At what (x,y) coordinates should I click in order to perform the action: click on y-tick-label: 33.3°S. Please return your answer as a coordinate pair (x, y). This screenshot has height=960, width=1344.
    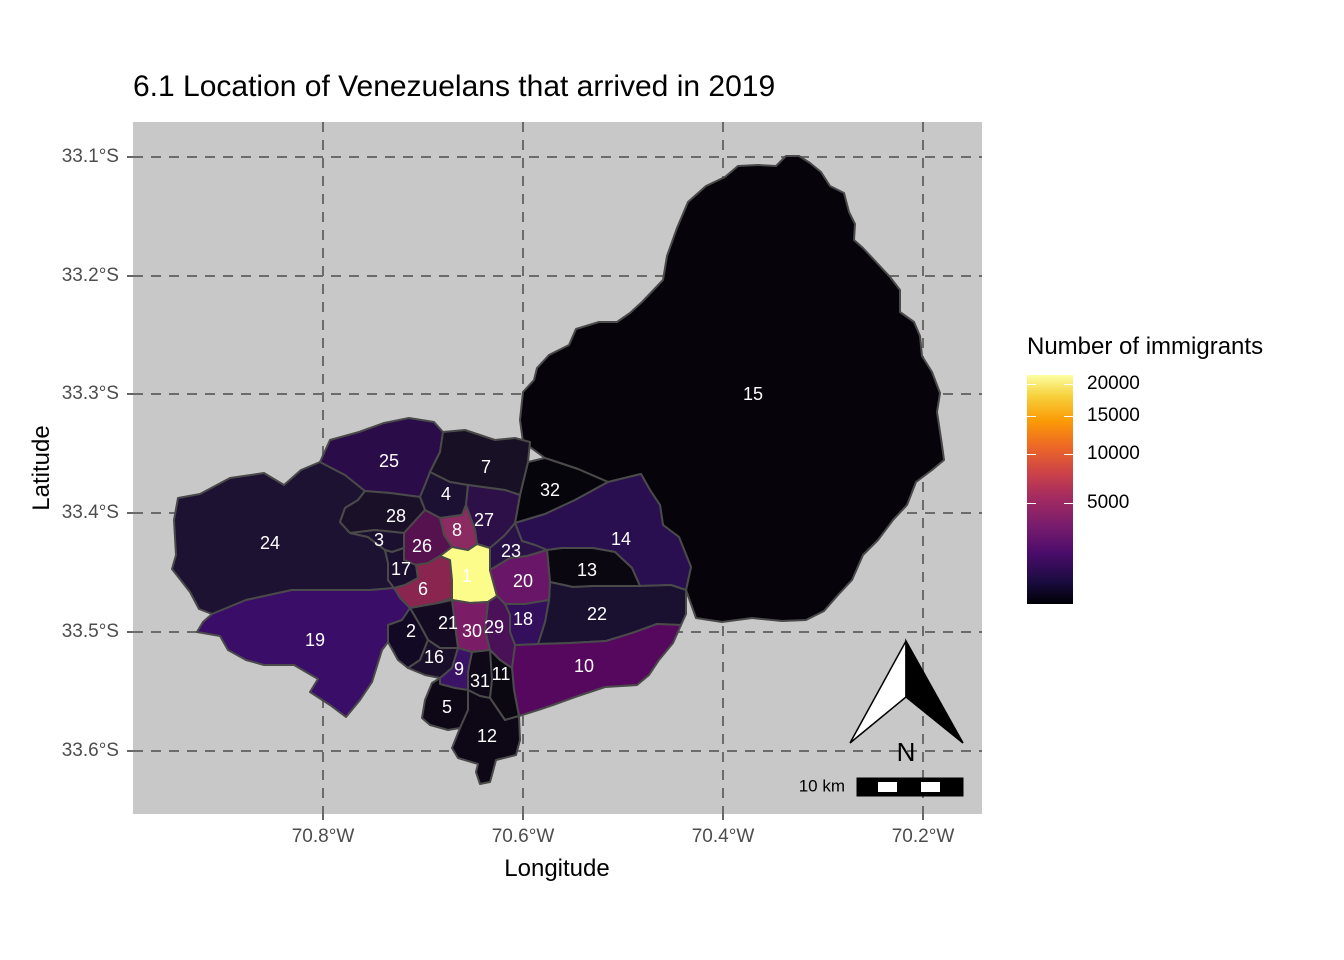
    Looking at the image, I should click on (90, 393).